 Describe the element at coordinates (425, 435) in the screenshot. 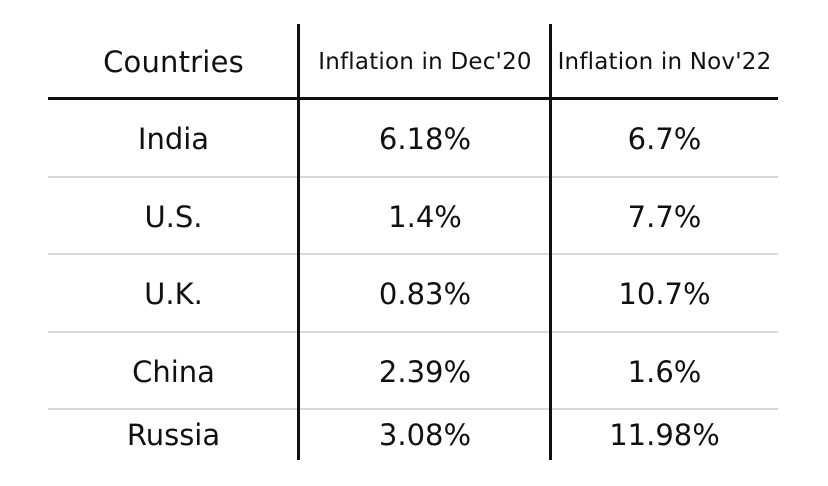

I see `inflation-value-cell: 3.08%` at that location.